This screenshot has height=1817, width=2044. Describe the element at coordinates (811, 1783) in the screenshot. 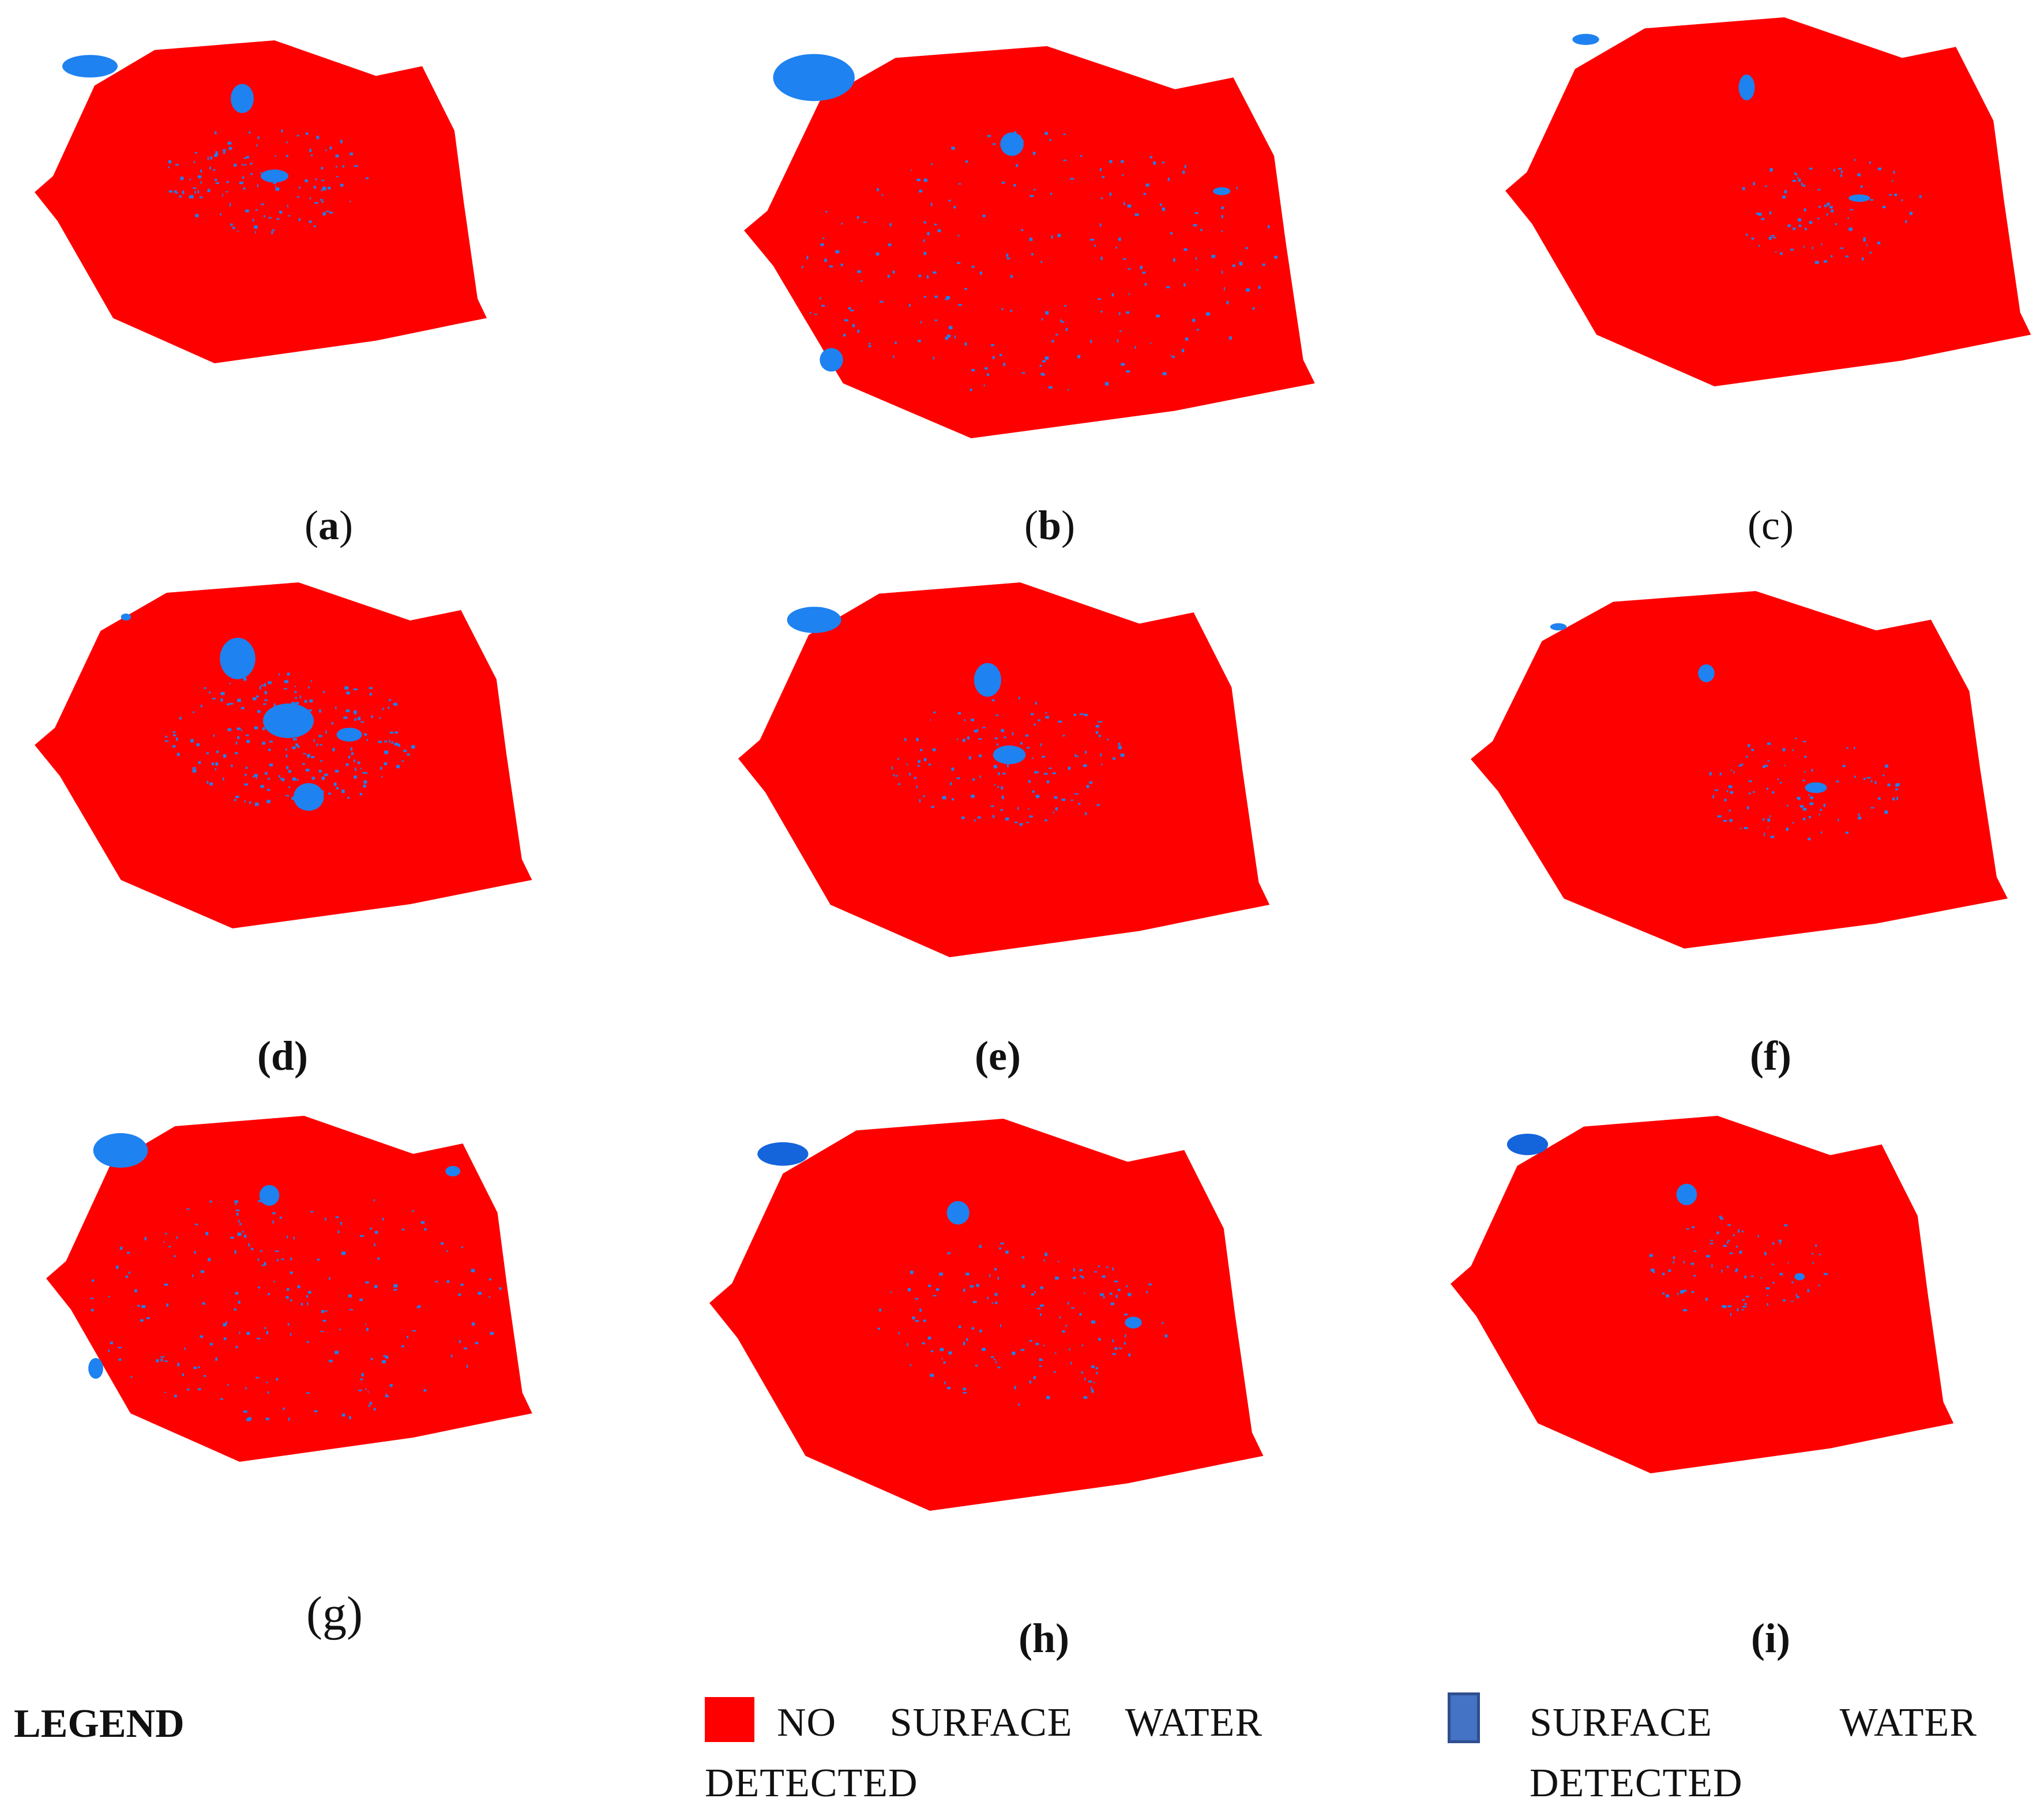

I see `legend-no-water-line2: DETECTED` at that location.